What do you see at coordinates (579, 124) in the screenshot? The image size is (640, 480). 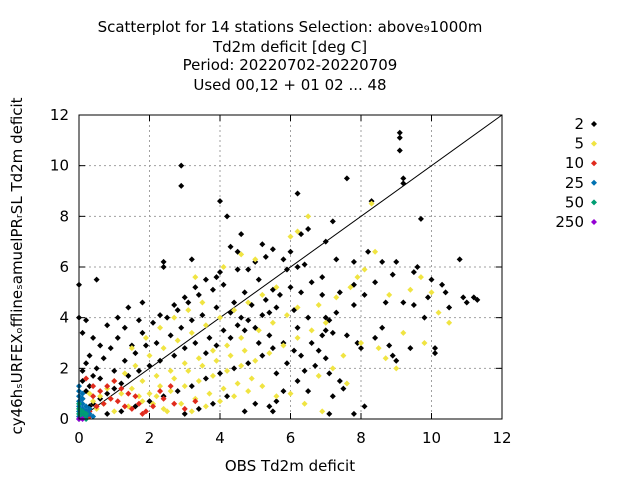 I see `legend-label: 2` at bounding box center [579, 124].